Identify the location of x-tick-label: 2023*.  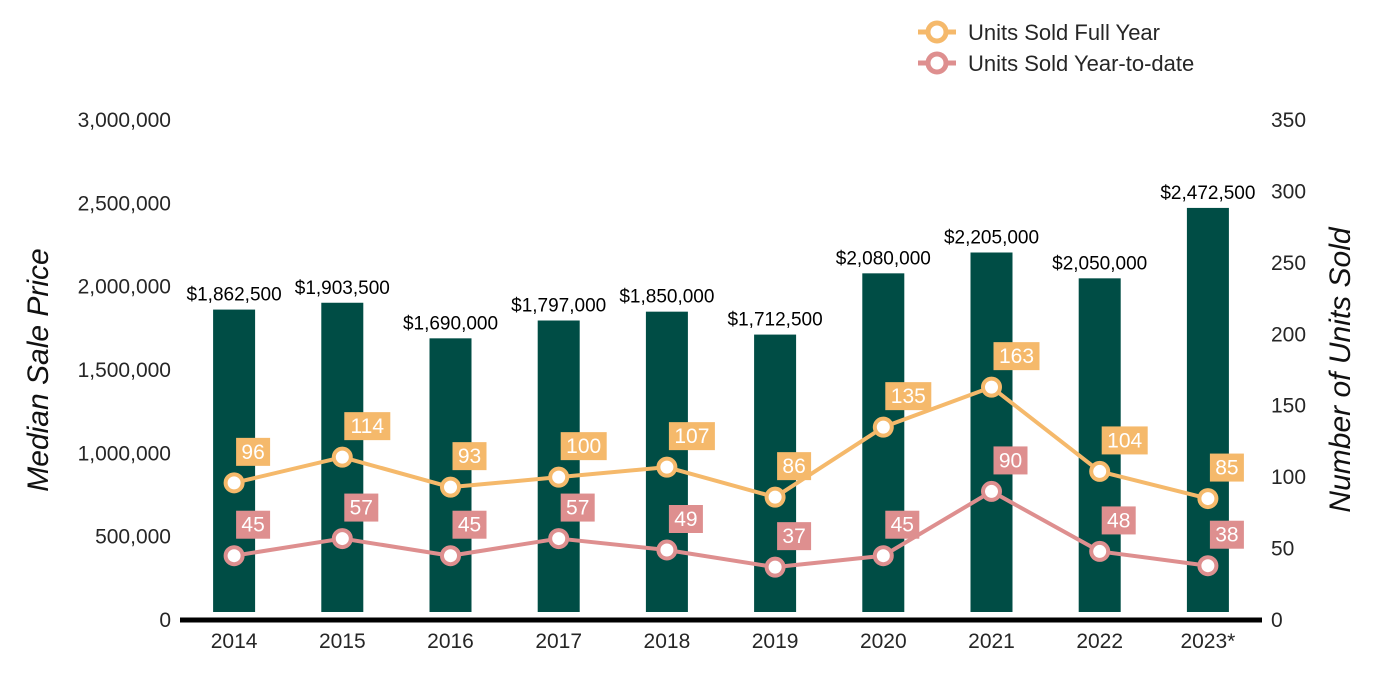
(1207, 641).